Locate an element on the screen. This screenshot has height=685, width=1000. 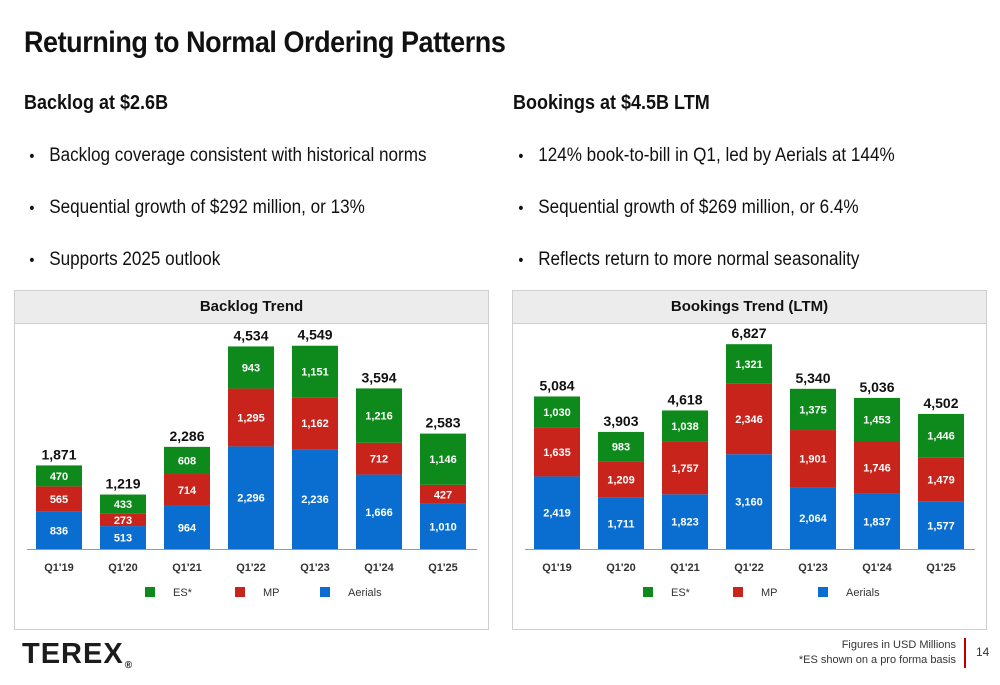
footnote-units: Figures in USD Millions is located at coordinates (898, 645).